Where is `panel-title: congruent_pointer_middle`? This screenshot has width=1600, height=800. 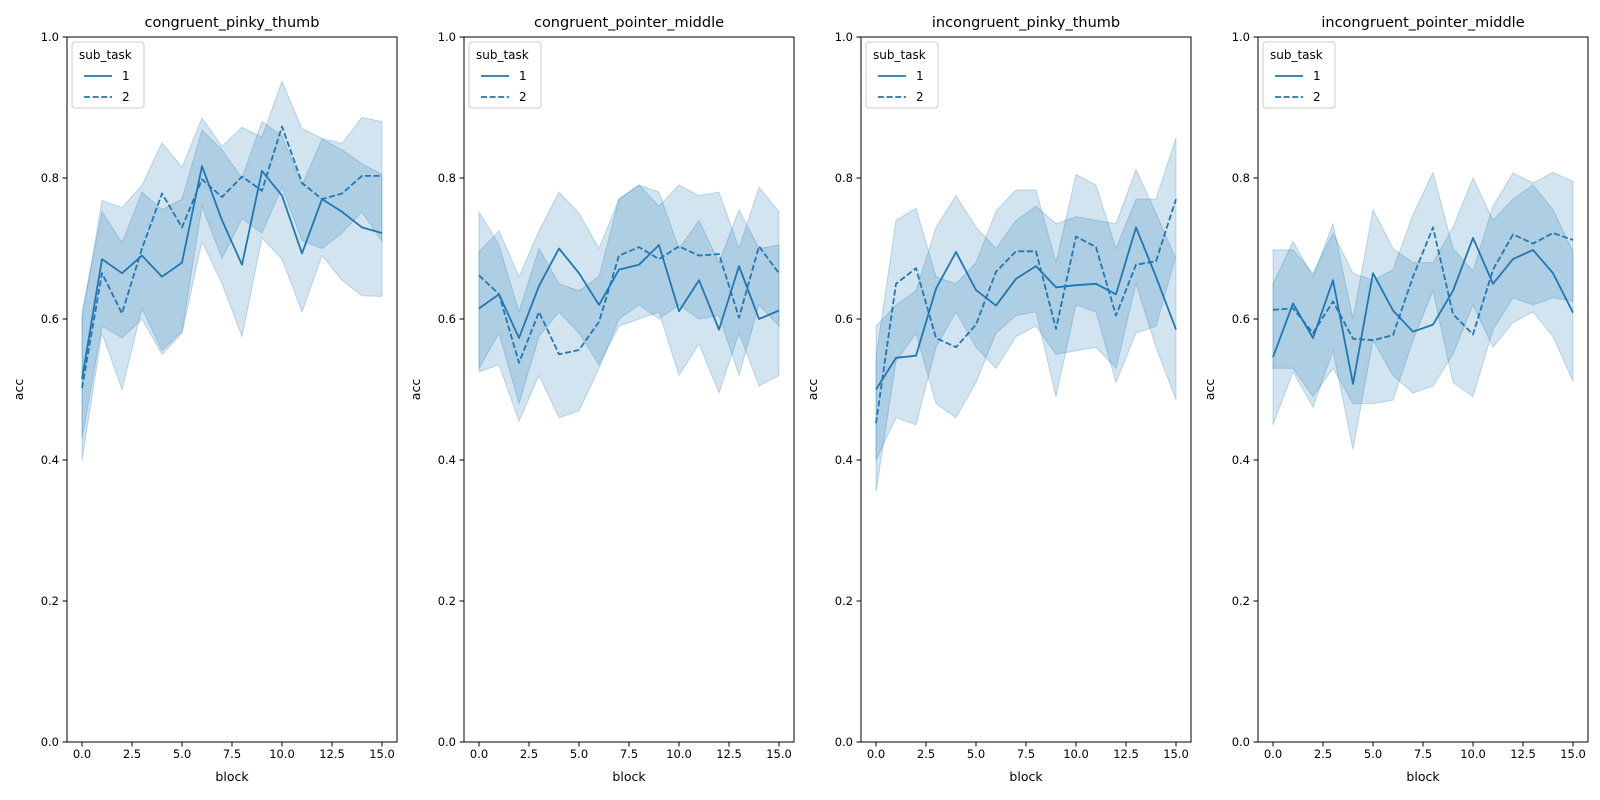 panel-title: congruent_pointer_middle is located at coordinates (629, 23).